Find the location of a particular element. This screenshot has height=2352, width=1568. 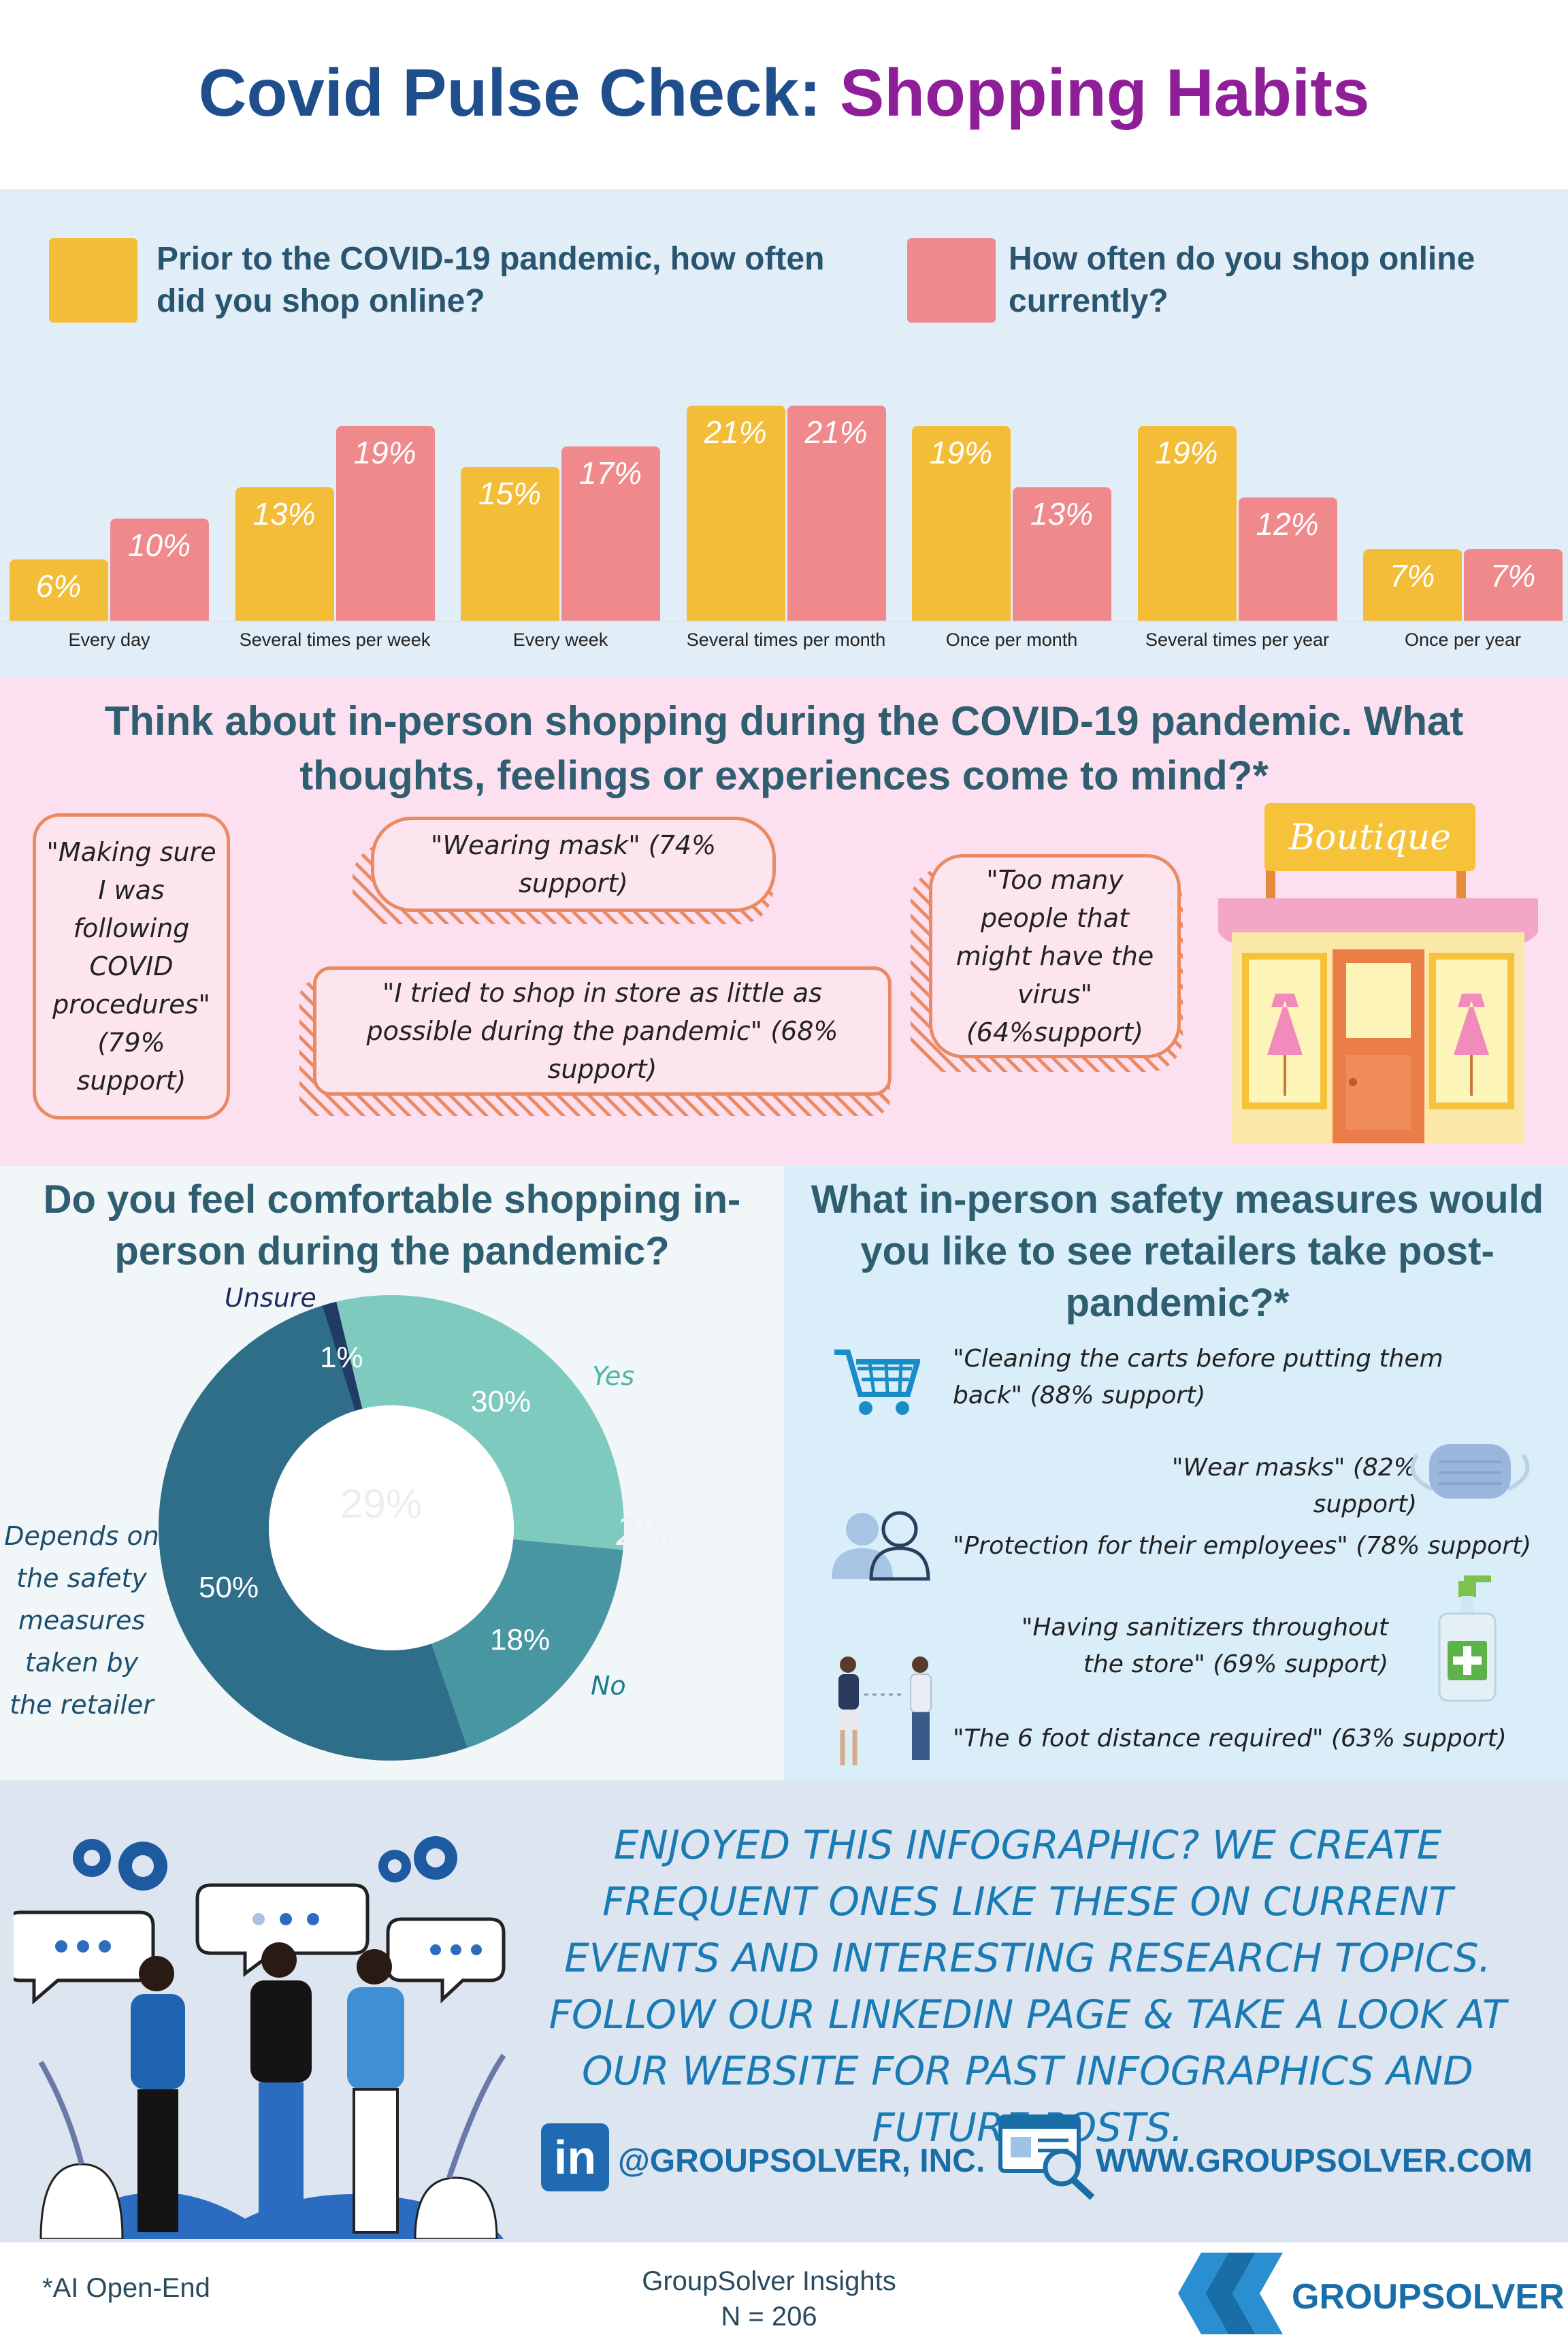

donut-slice-depends is located at coordinates (313, 1533).